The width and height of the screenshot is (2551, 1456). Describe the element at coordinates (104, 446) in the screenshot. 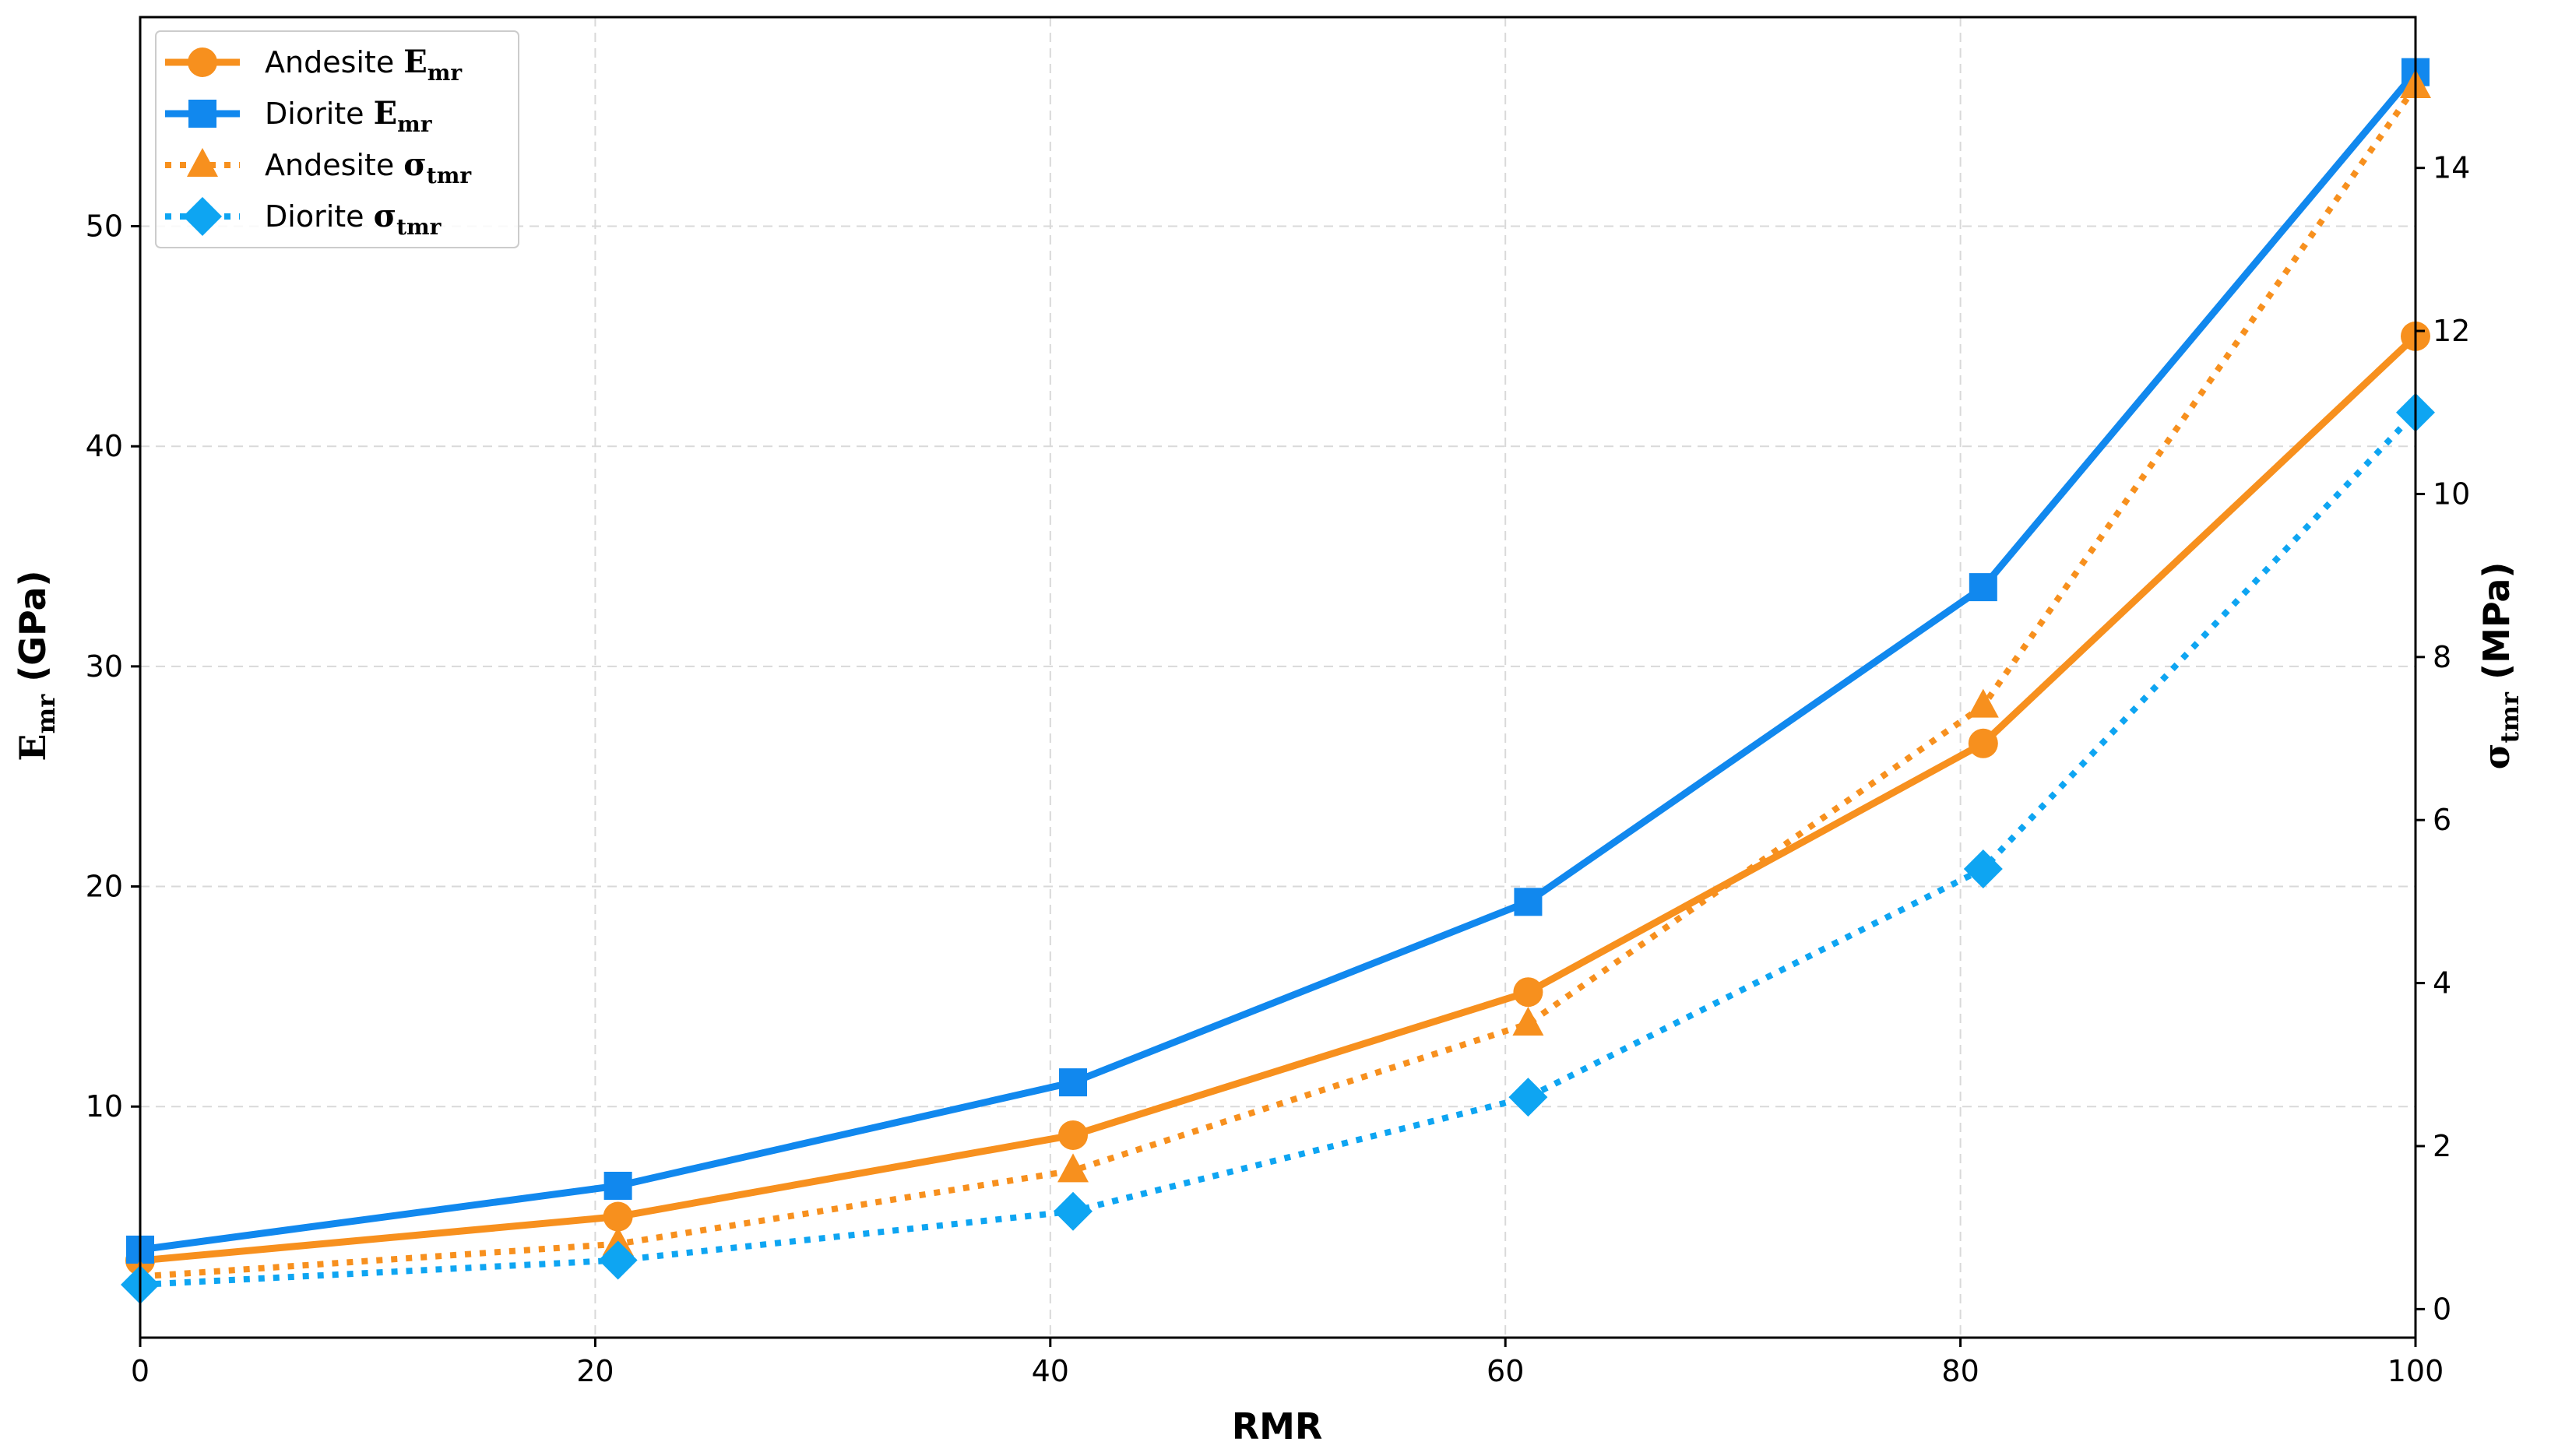

I see `y-left-tick-label: 40` at that location.